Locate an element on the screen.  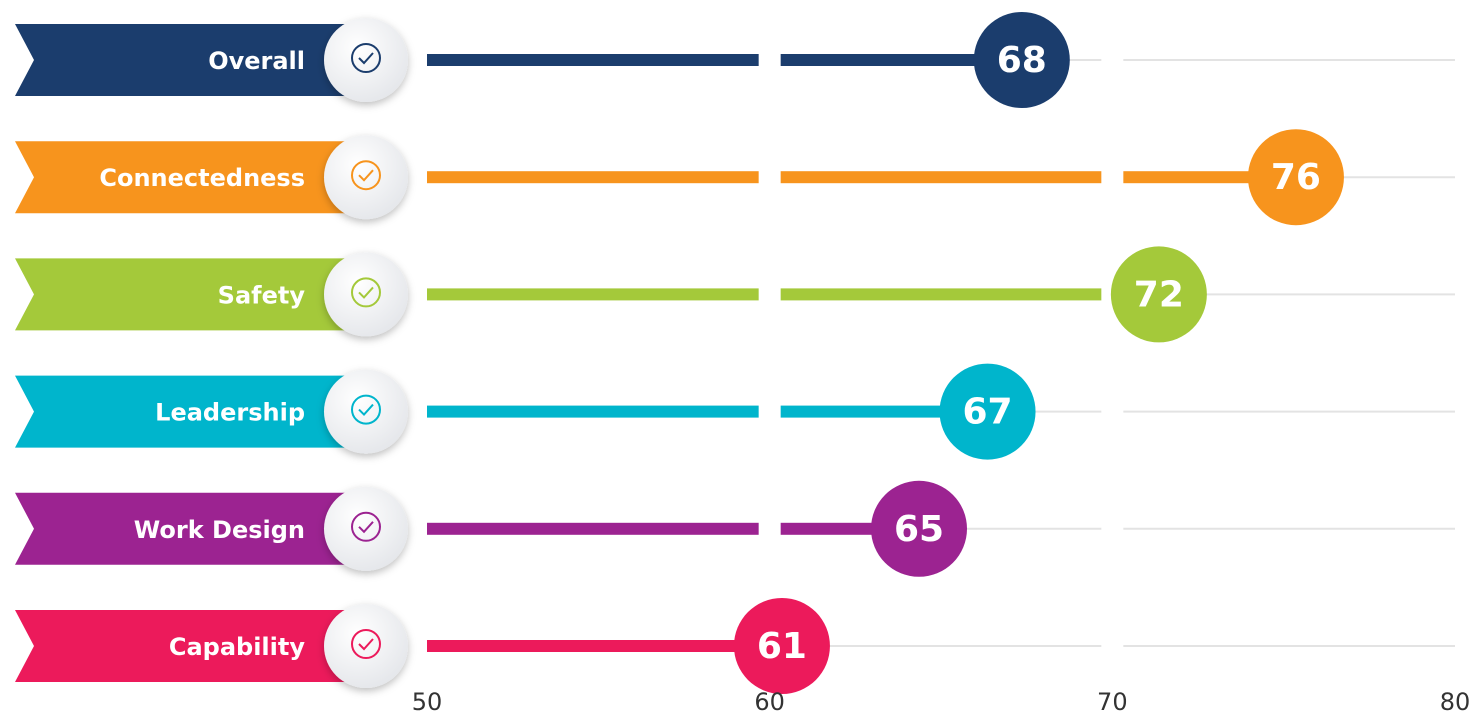
value-label: 65 is located at coordinates (919, 529).